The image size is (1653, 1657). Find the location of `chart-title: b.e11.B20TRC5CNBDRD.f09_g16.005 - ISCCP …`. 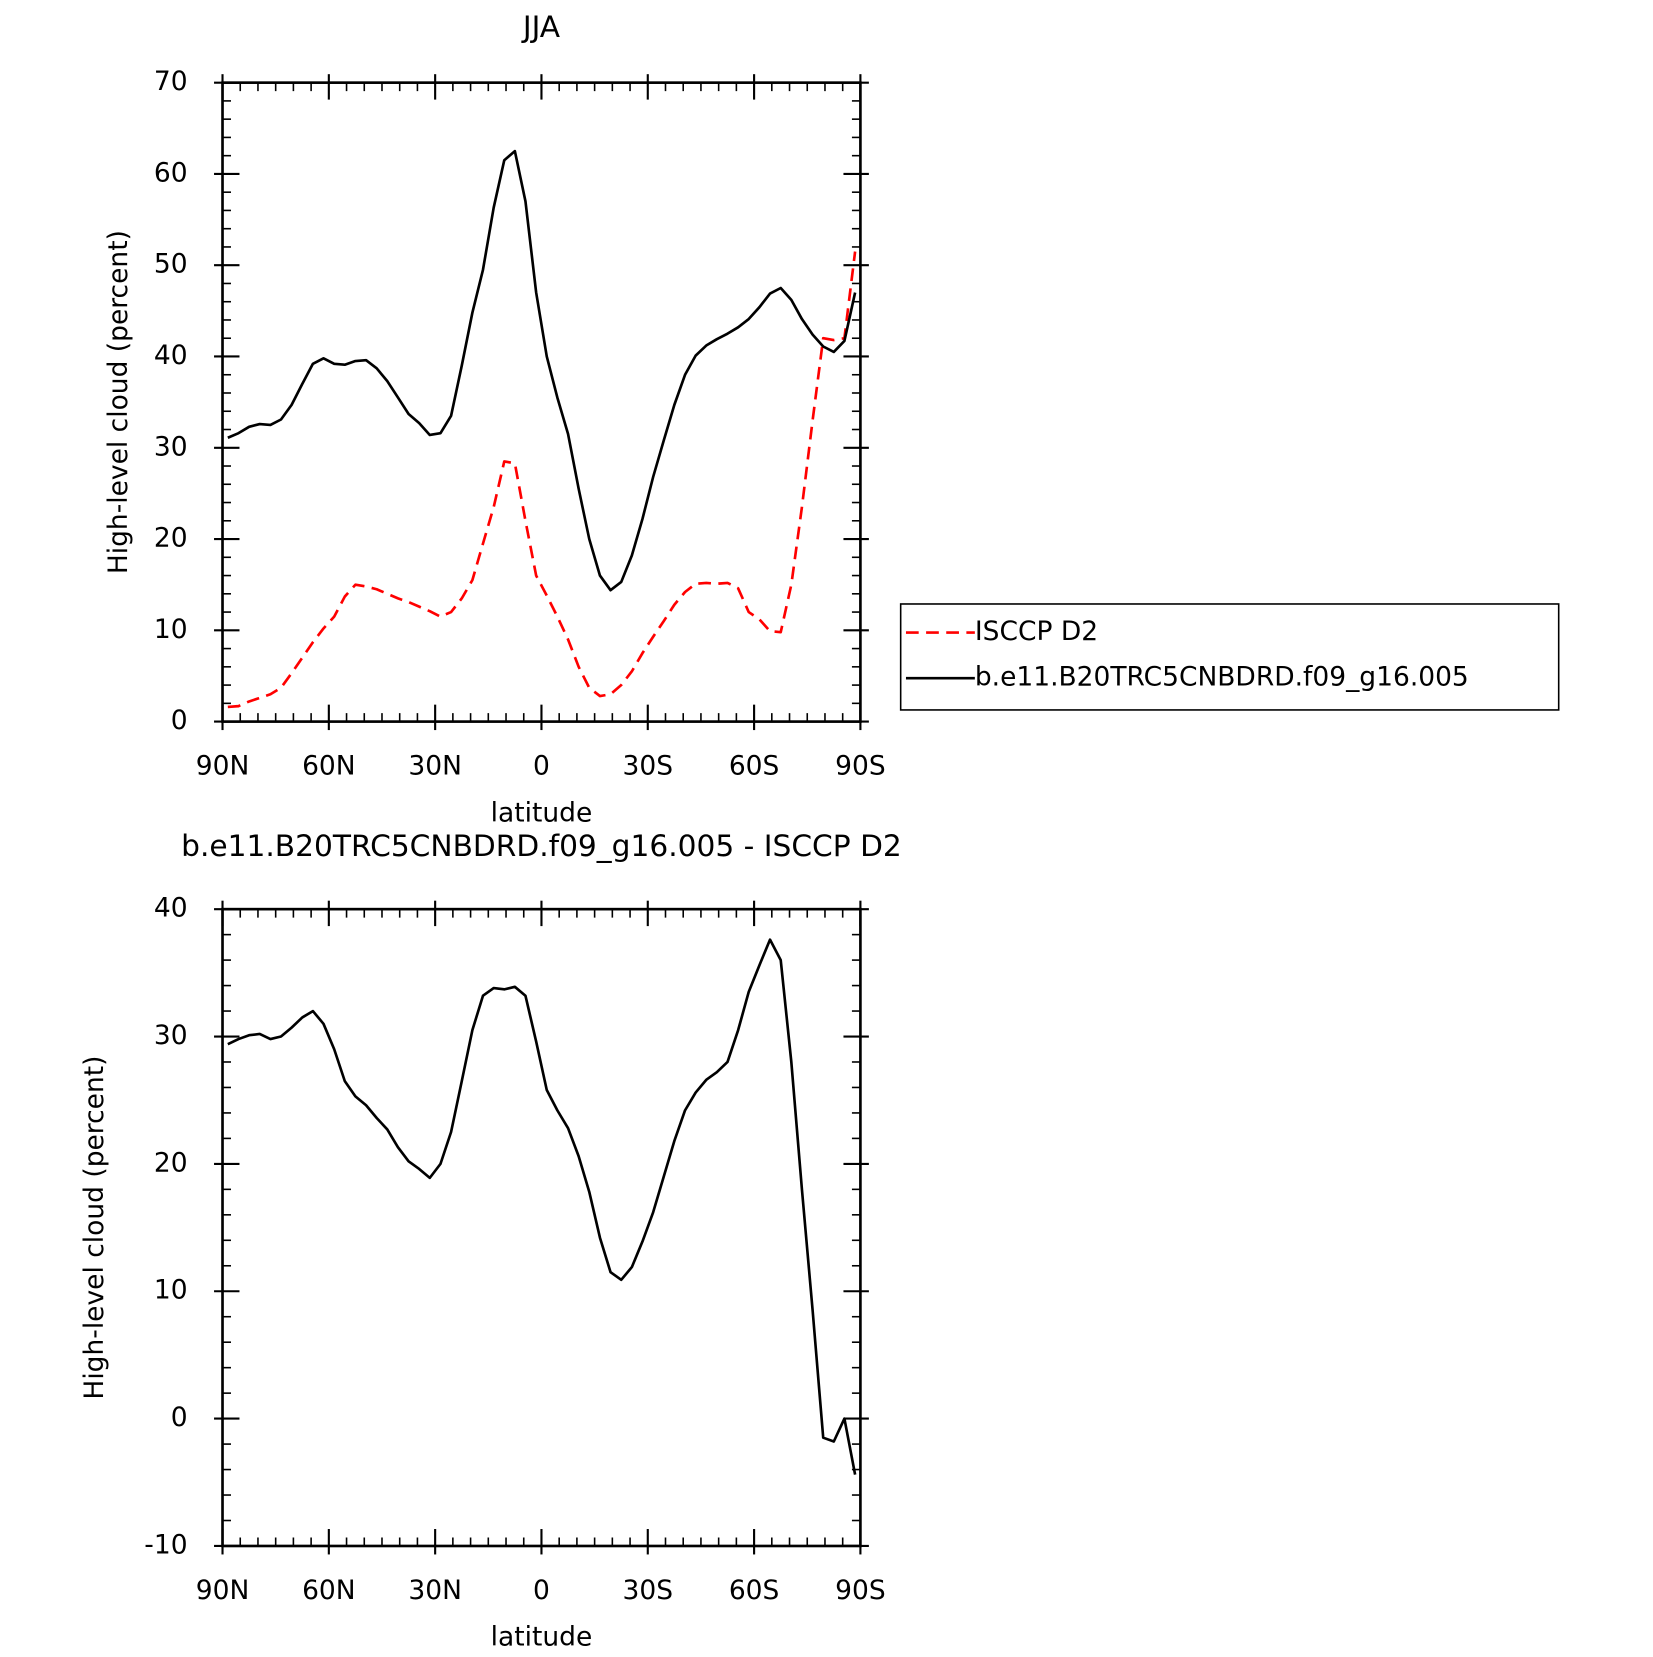

chart-title: b.e11.B20TRC5CNBDRD.f09_g16.005 - ISCCP … is located at coordinates (541, 845).